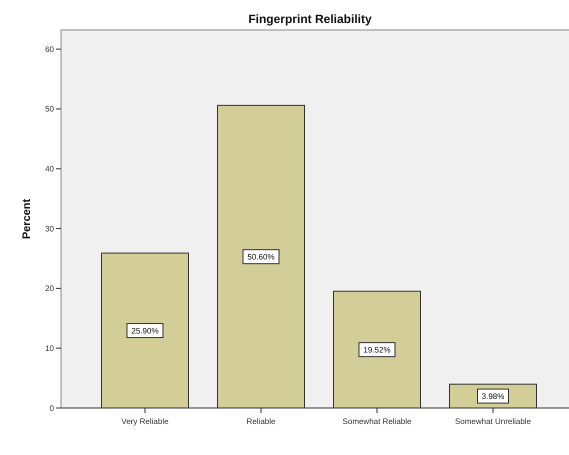 This screenshot has width=569, height=455. Describe the element at coordinates (377, 349) in the screenshot. I see `data-label: 19.52%` at that location.